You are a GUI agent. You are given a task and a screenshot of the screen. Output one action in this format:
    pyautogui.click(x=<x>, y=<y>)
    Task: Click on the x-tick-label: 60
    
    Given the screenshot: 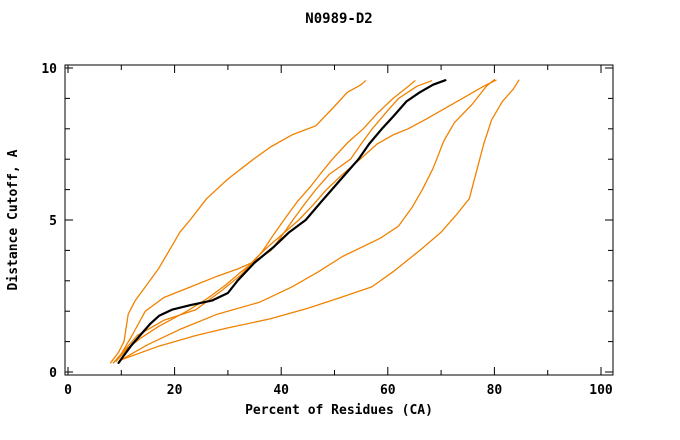 What is the action you would take?
    pyautogui.click(x=388, y=390)
    